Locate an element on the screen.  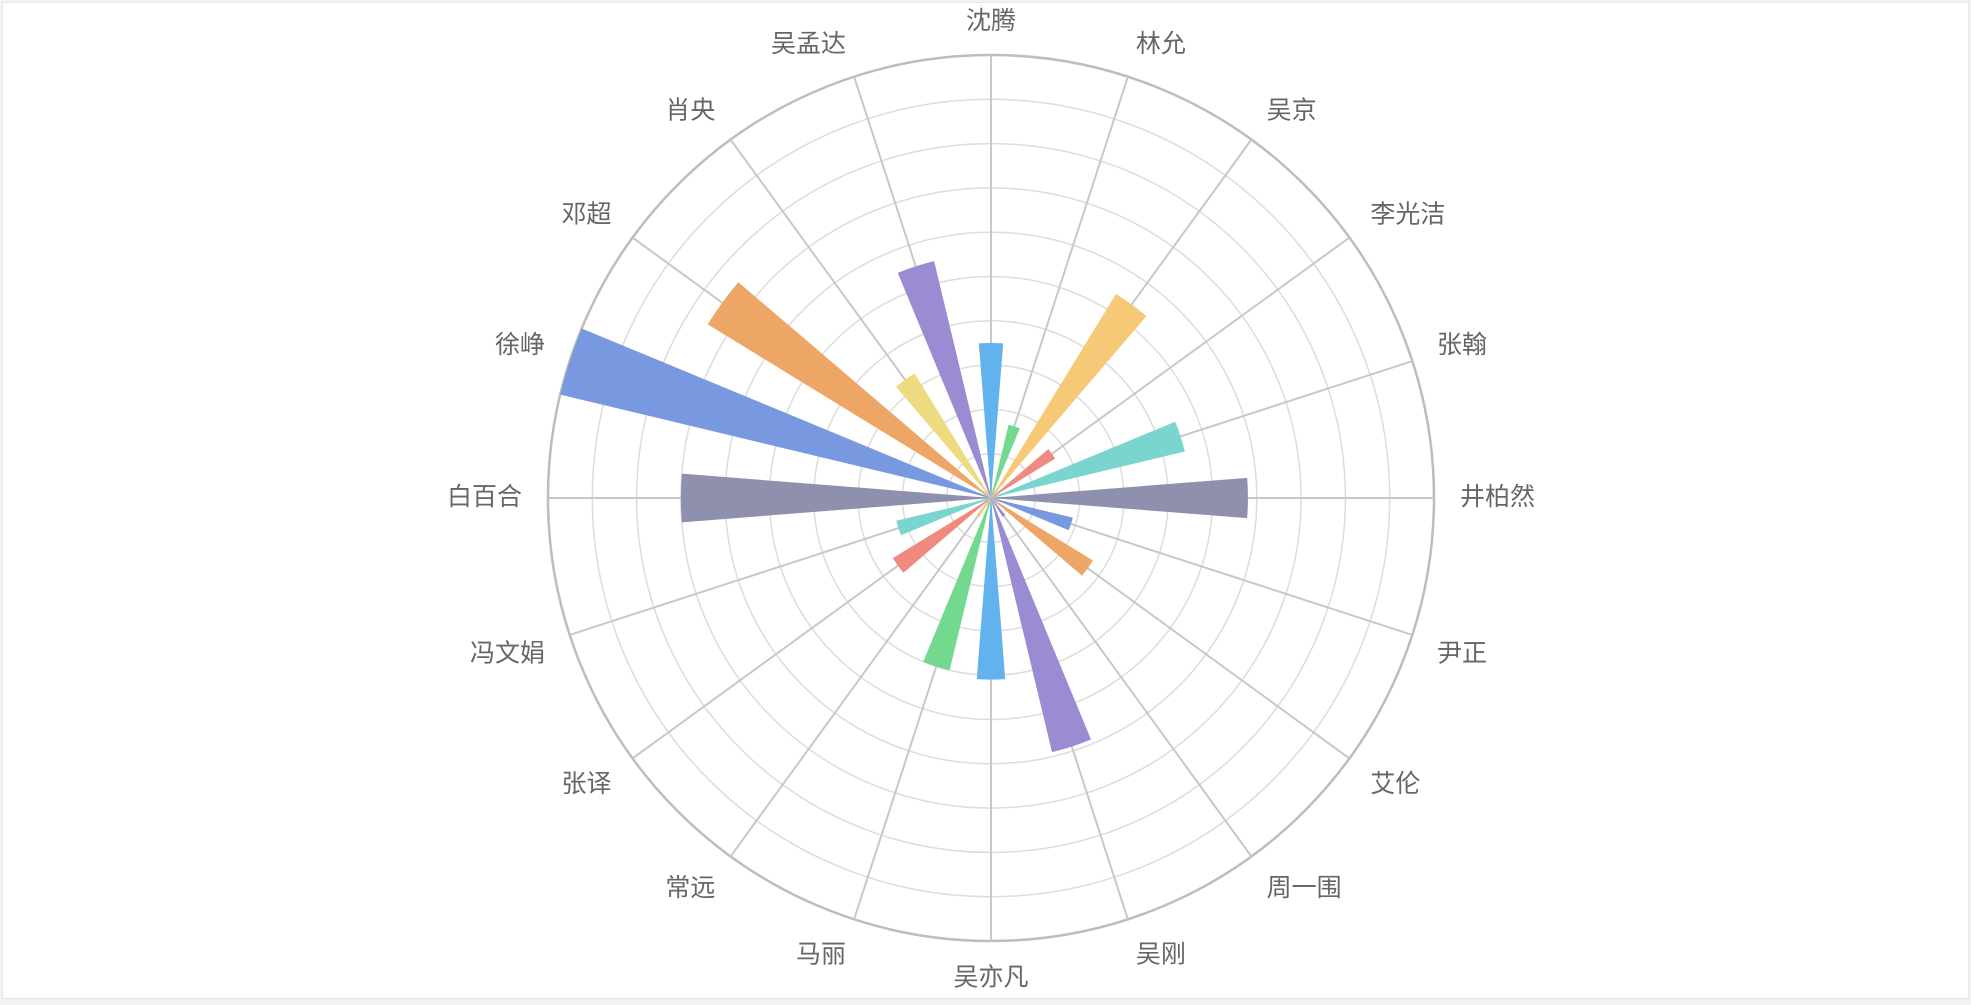
bar-林允 is located at coordinates (1005, 461).